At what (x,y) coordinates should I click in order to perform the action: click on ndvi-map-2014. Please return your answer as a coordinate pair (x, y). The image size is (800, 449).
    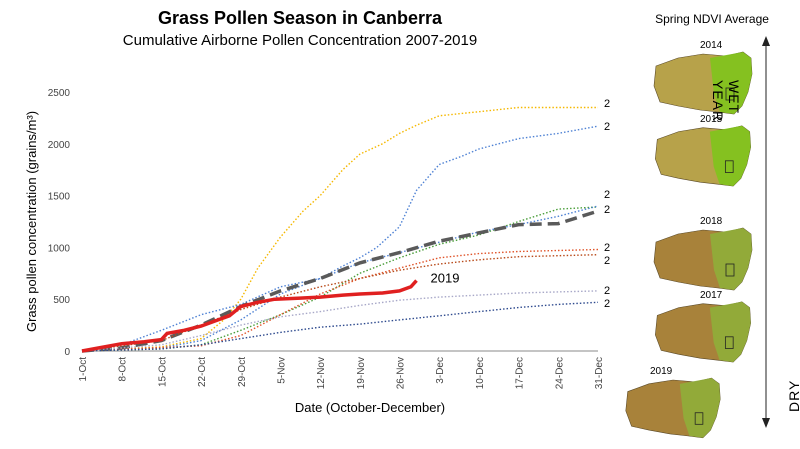
    Looking at the image, I should click on (703, 81).